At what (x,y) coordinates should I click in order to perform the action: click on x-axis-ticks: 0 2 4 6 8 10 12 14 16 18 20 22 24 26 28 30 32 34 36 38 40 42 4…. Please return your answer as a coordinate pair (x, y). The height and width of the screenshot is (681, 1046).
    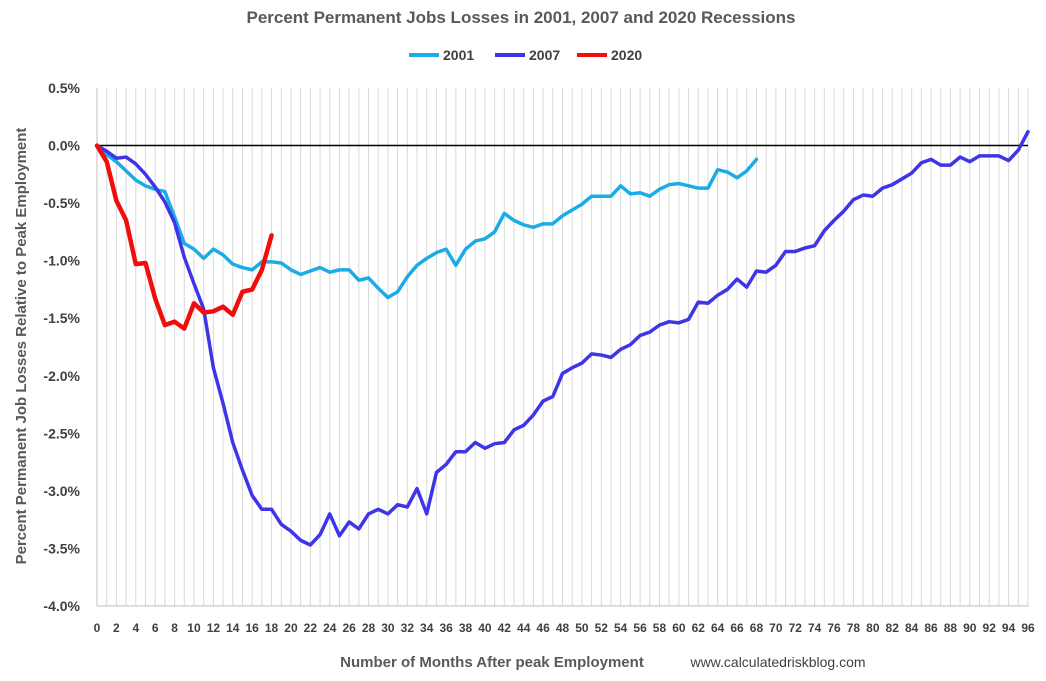
    Looking at the image, I should click on (564, 628).